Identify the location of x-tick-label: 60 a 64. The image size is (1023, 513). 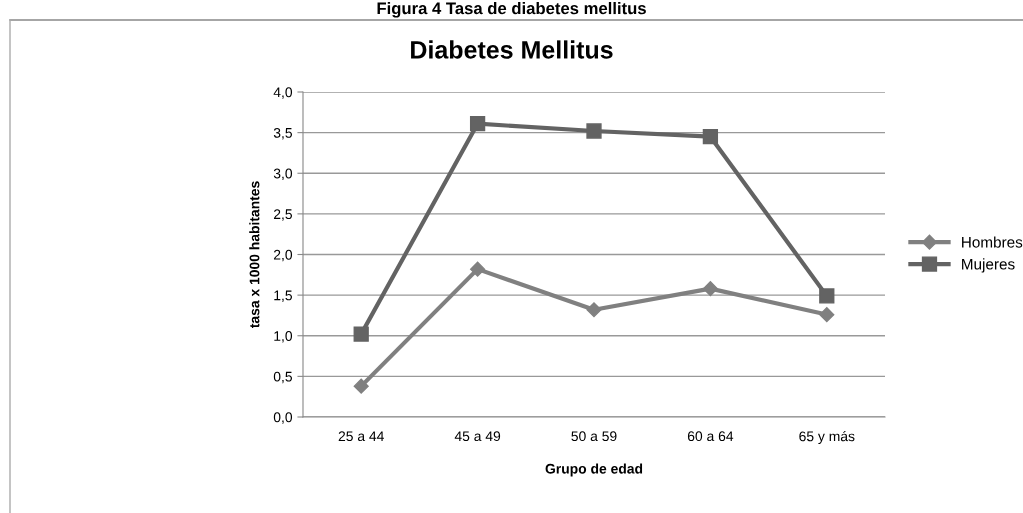
(710, 436).